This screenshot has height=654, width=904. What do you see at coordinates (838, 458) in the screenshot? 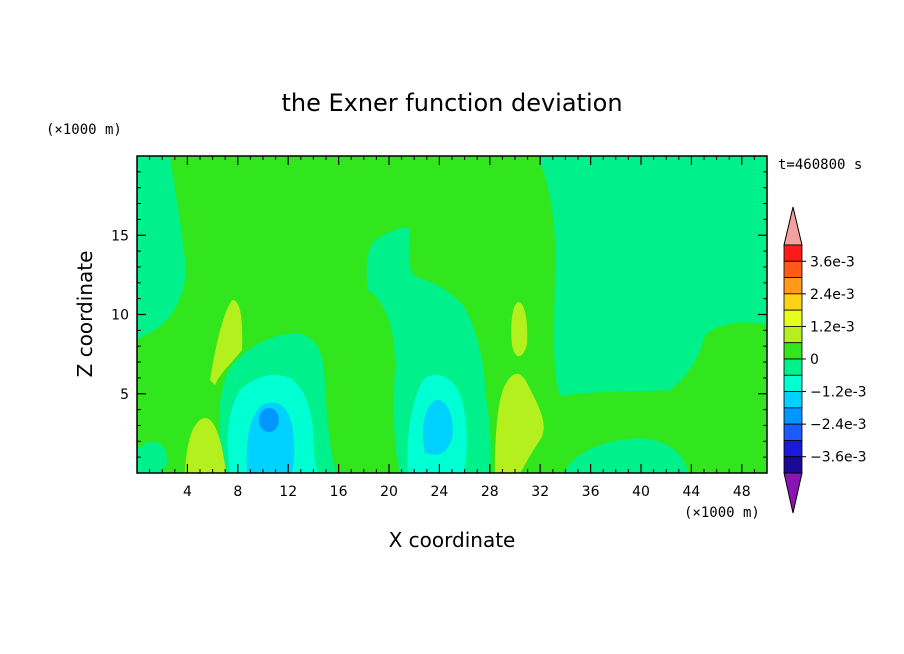
I see `colorbar-label: −3.6e-3` at bounding box center [838, 458].